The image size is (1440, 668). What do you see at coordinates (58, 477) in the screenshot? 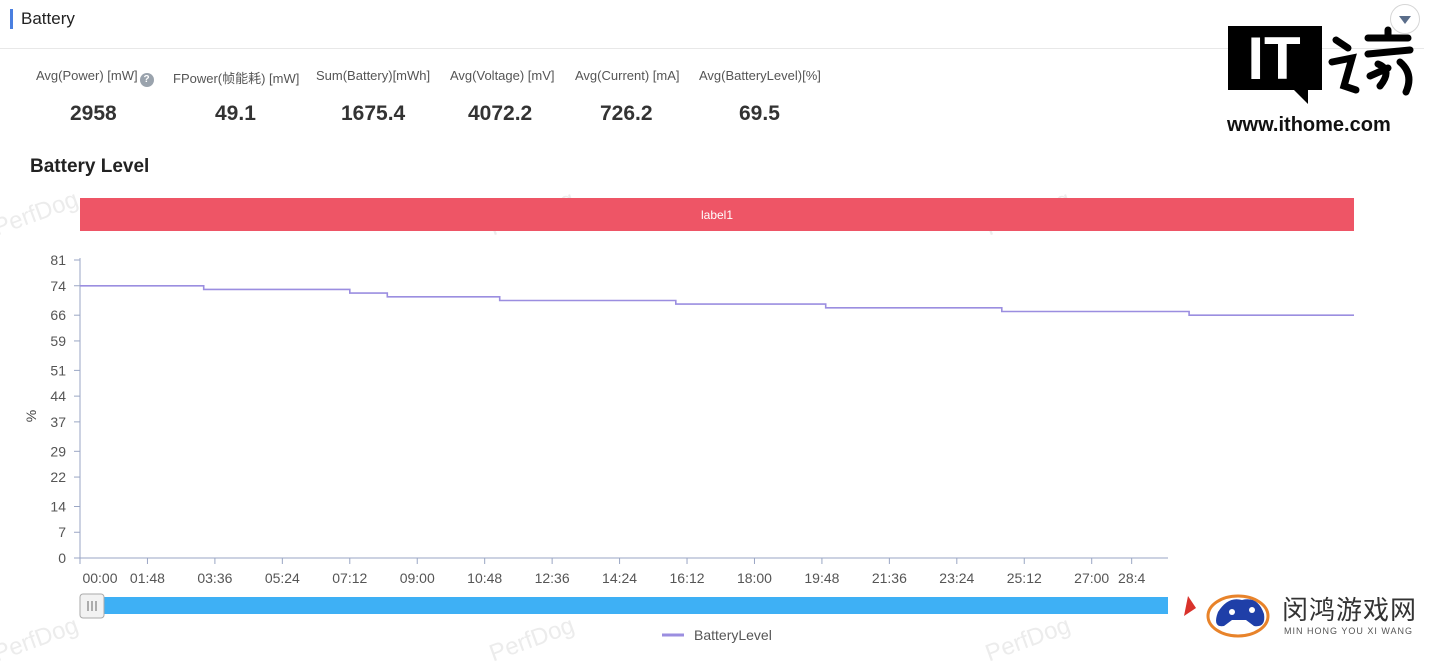
I see `y-tick-label: 22` at bounding box center [58, 477].